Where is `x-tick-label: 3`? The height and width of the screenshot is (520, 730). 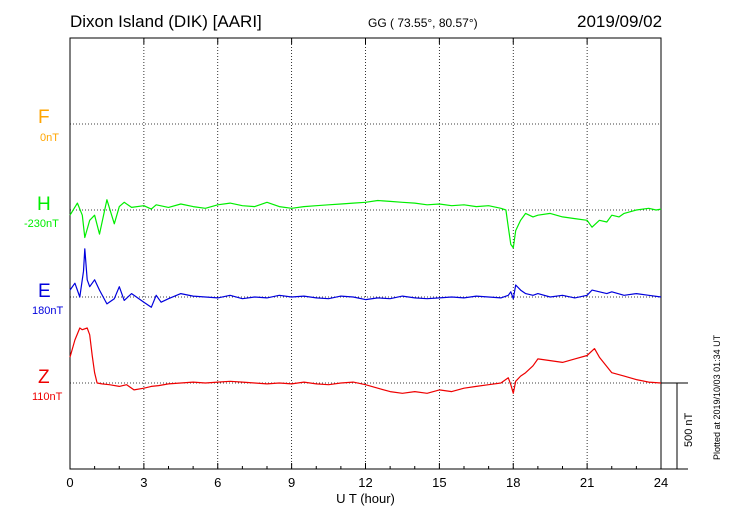 x-tick-label: 3 is located at coordinates (143, 482).